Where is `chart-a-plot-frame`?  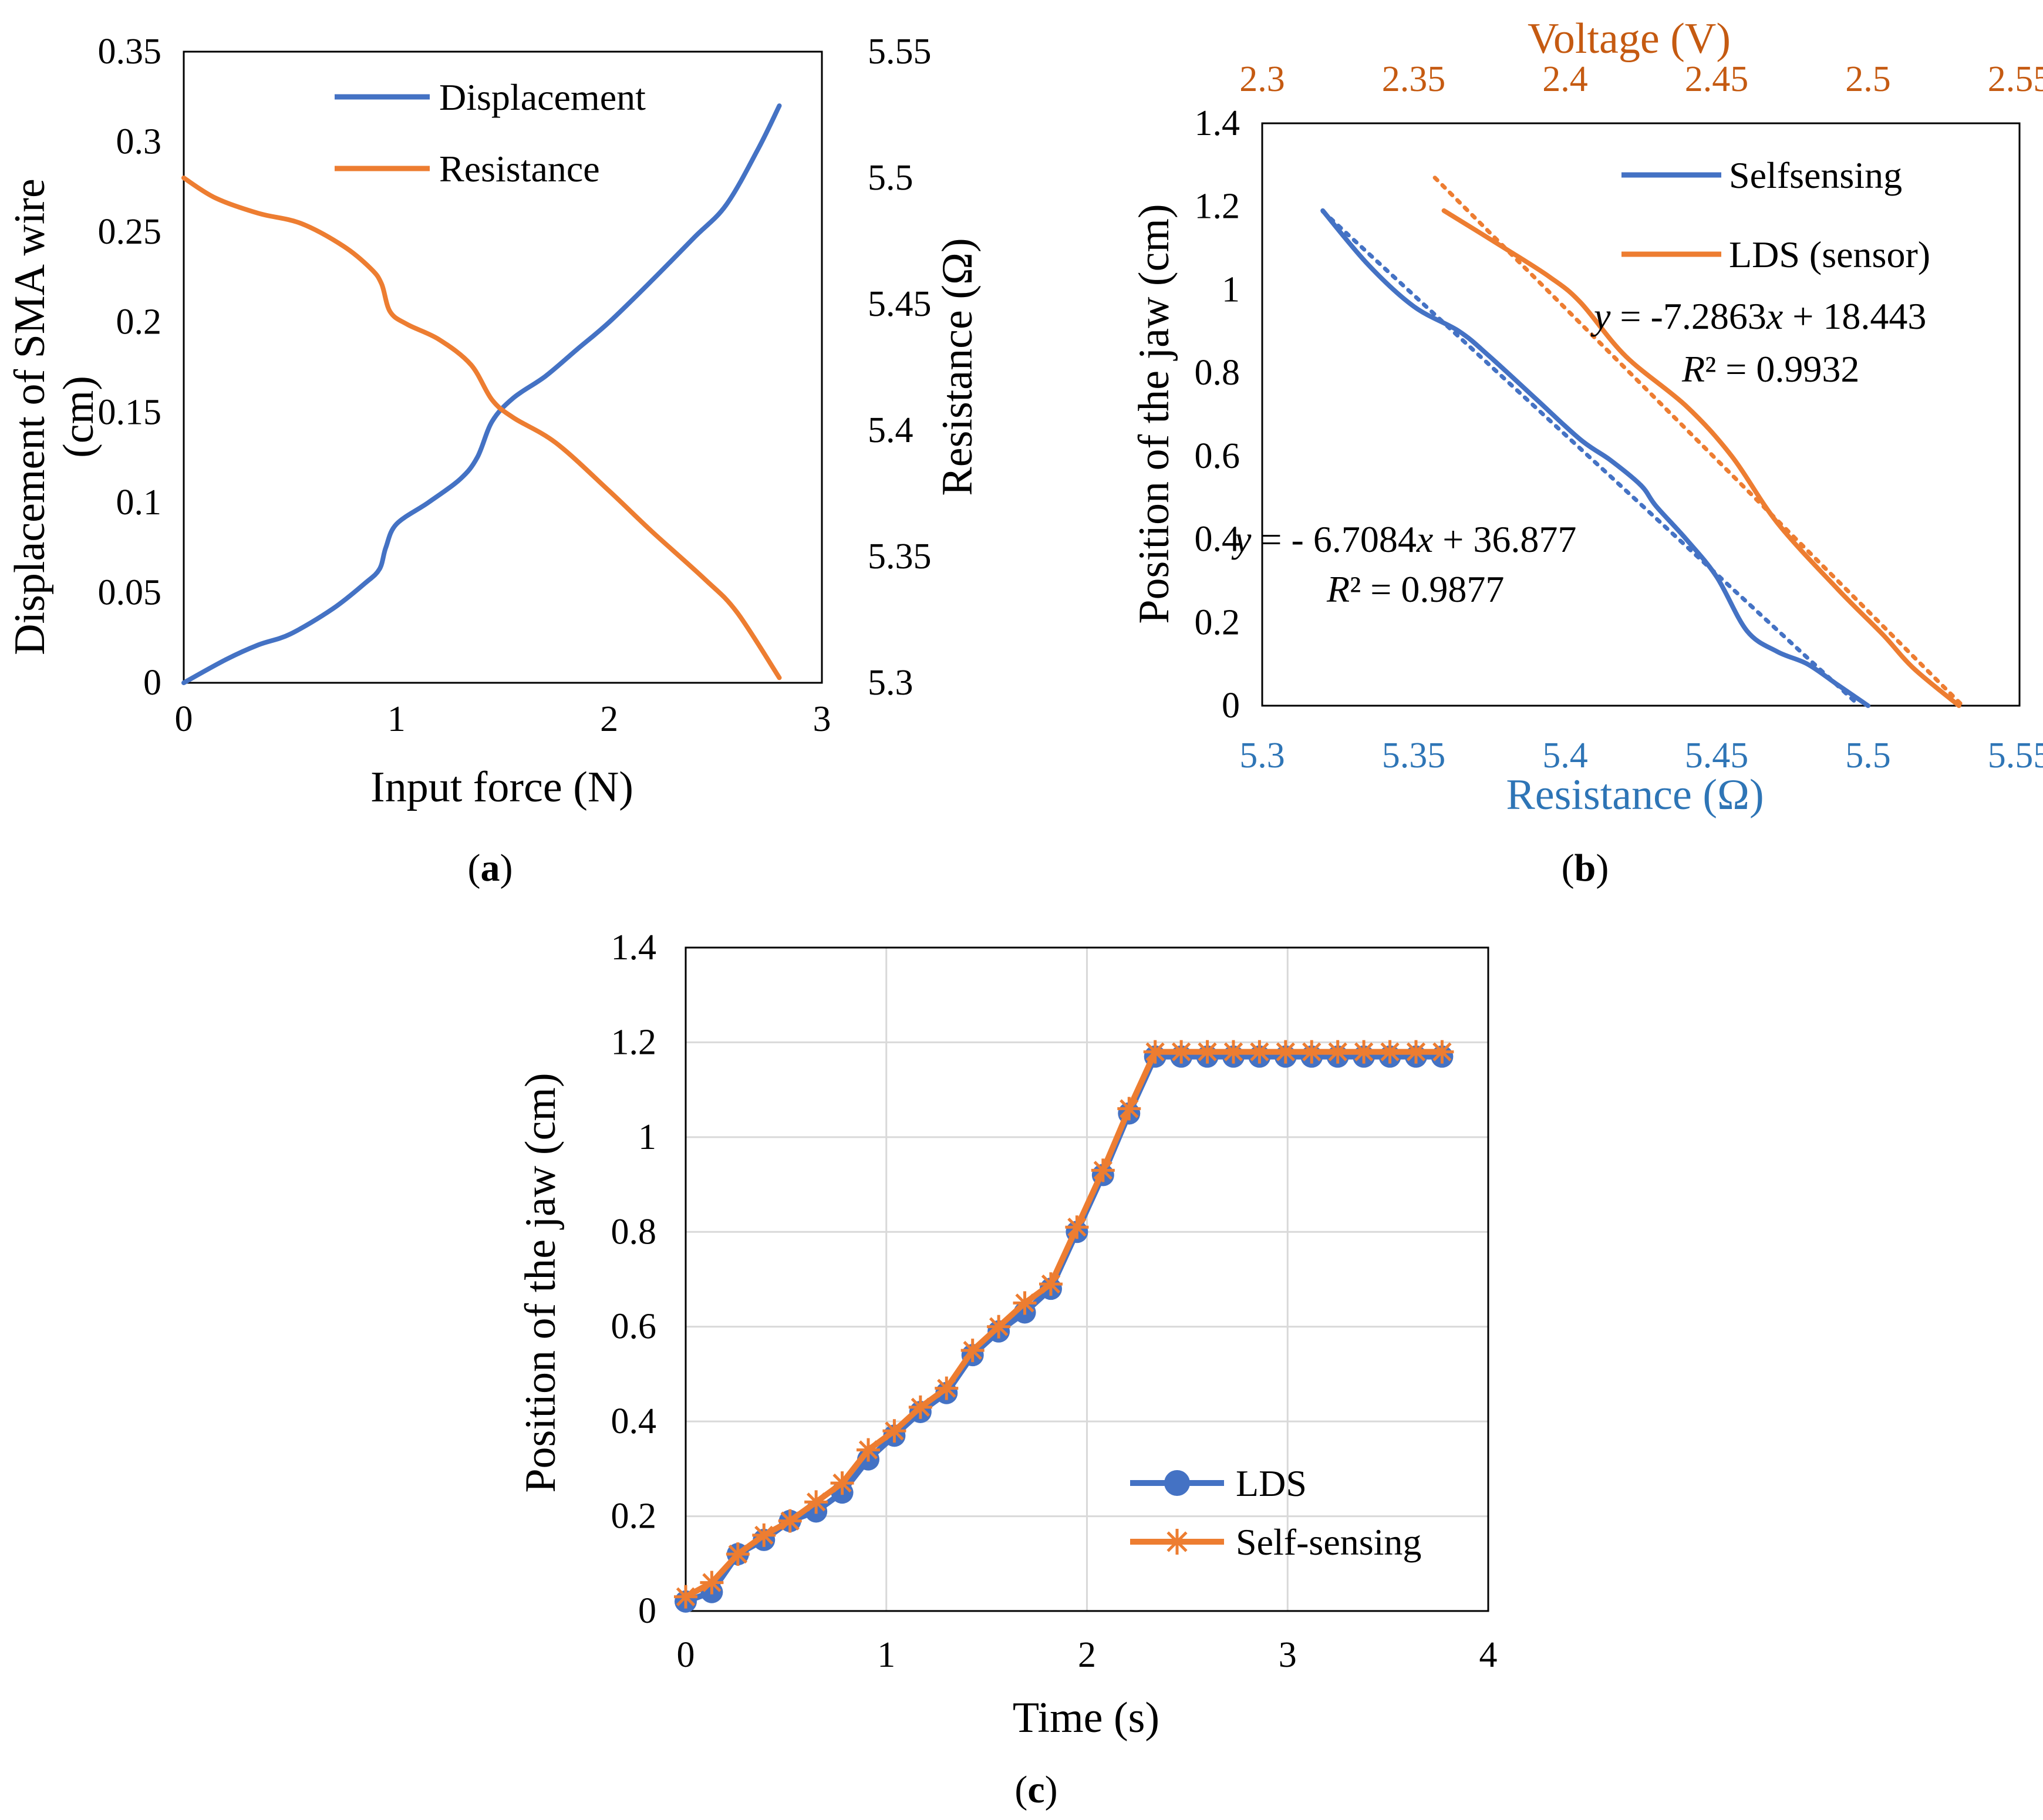 chart-a-plot-frame is located at coordinates (503, 367).